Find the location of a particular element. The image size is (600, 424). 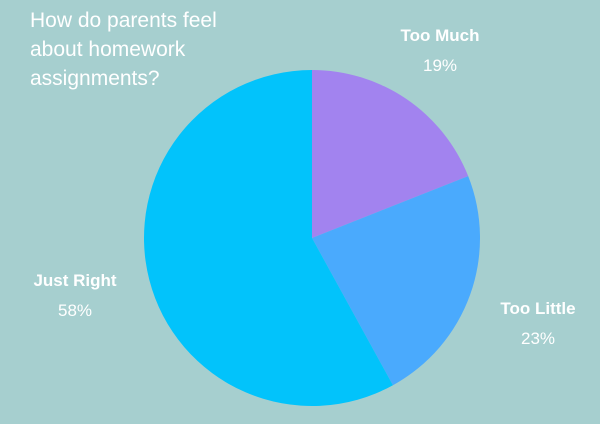

slice-value-too-little: 23% is located at coordinates (538, 338).